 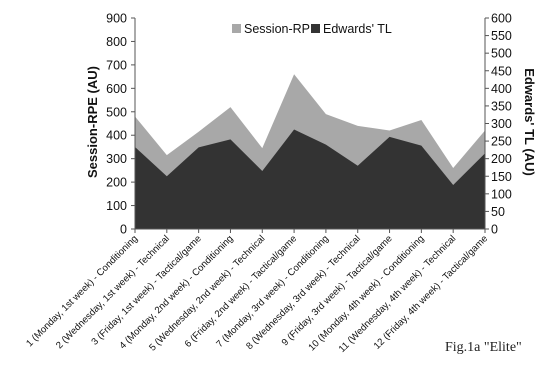 I want to click on category-label: 12 (Friday, 4th week) - Tactical/game, so click(x=431, y=292).